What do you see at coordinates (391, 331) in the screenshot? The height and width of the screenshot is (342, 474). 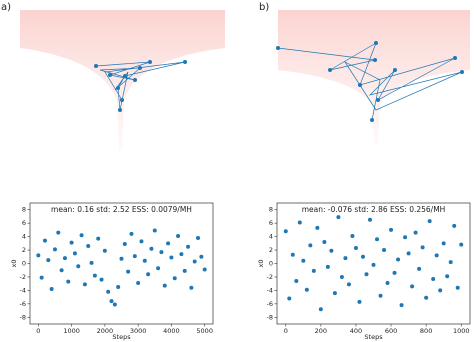 I see `x-tick-label: 600` at bounding box center [391, 331].